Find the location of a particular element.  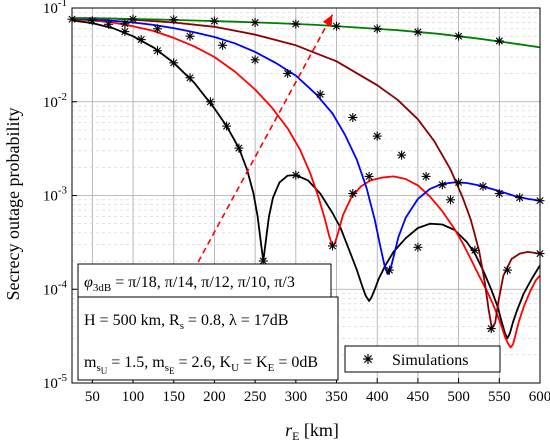

legend-label: Simulations is located at coordinates (430, 360).